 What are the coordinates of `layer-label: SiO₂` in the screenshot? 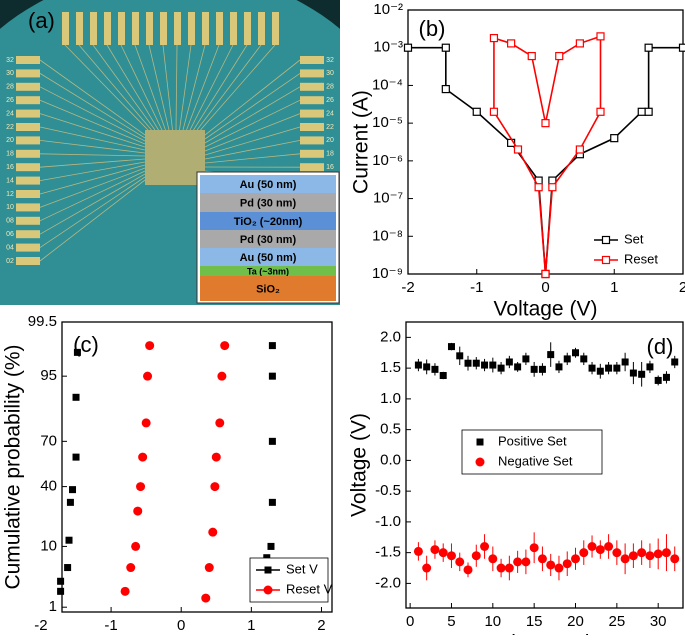 It's located at (268, 289).